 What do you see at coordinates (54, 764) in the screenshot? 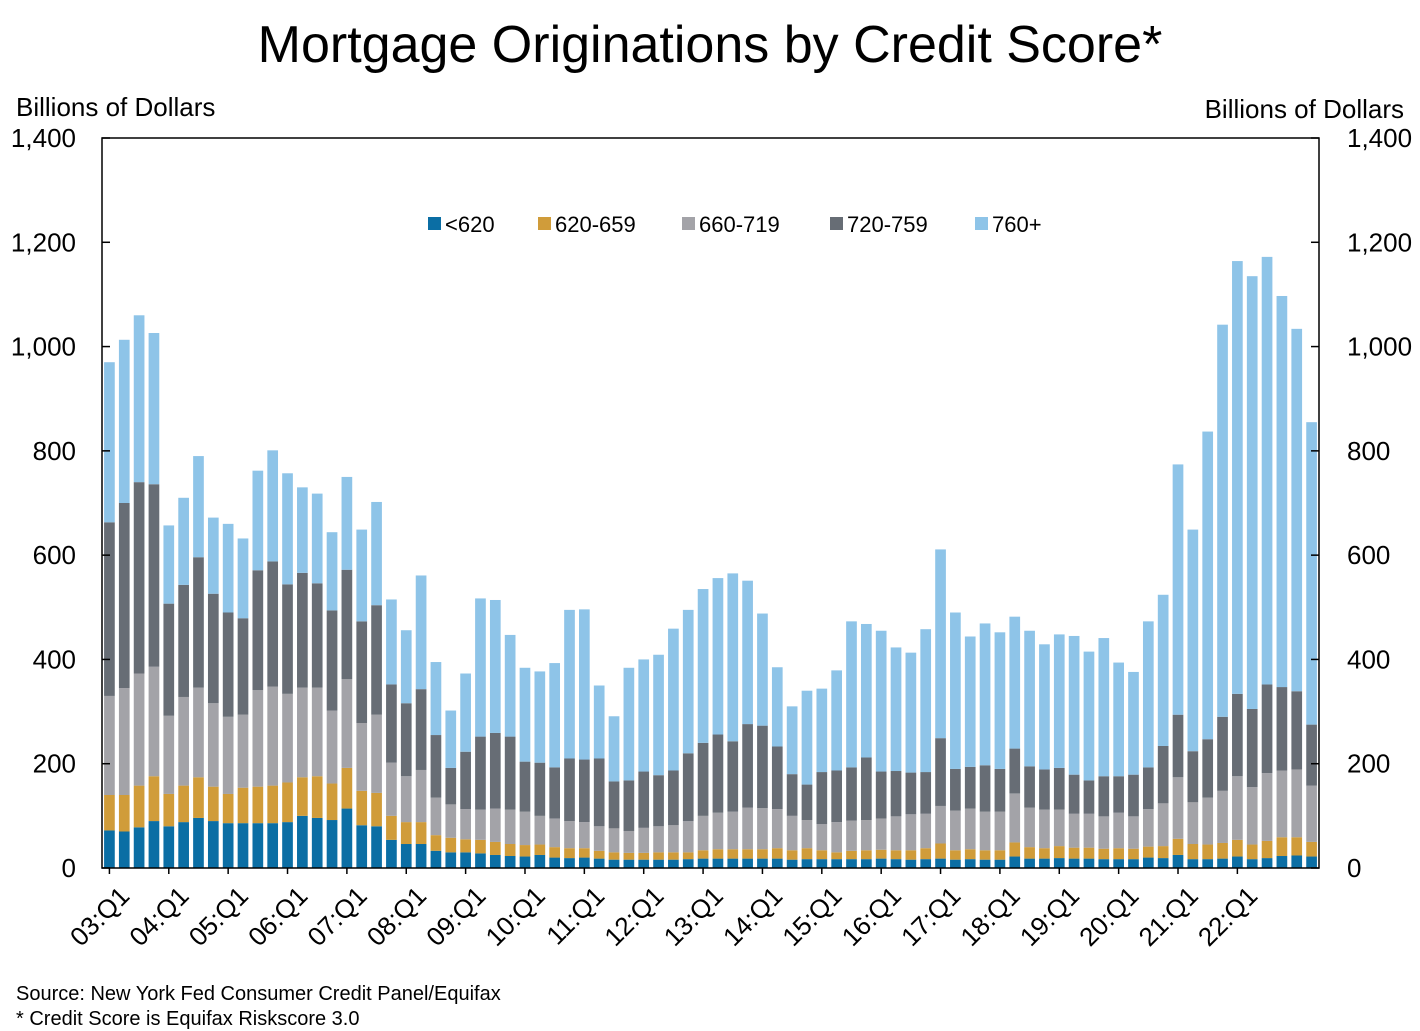
I see `y-tick-label-left-1: 200` at bounding box center [54, 764].